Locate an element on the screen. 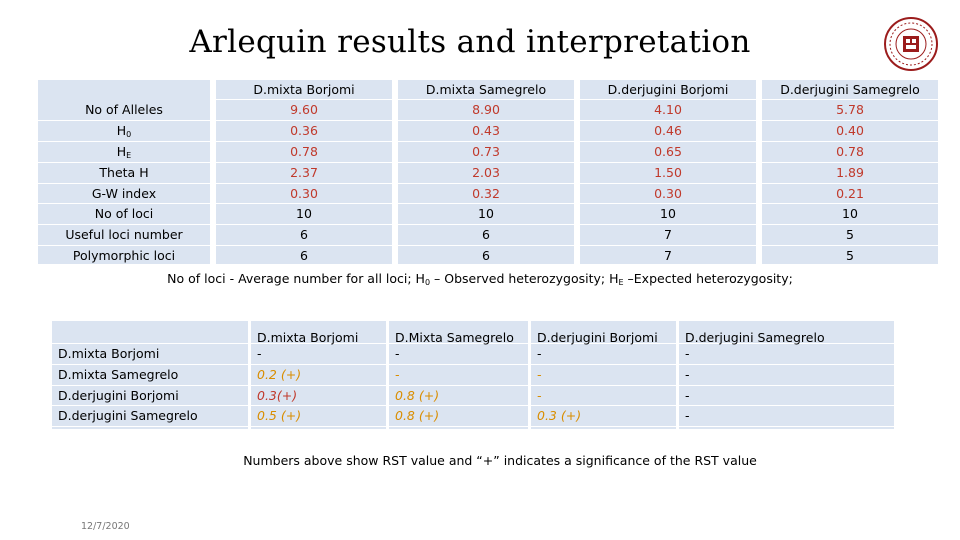 Image resolution: width=960 pixels, height=540 pixels. row-label: No of Alleles is located at coordinates (124, 110).